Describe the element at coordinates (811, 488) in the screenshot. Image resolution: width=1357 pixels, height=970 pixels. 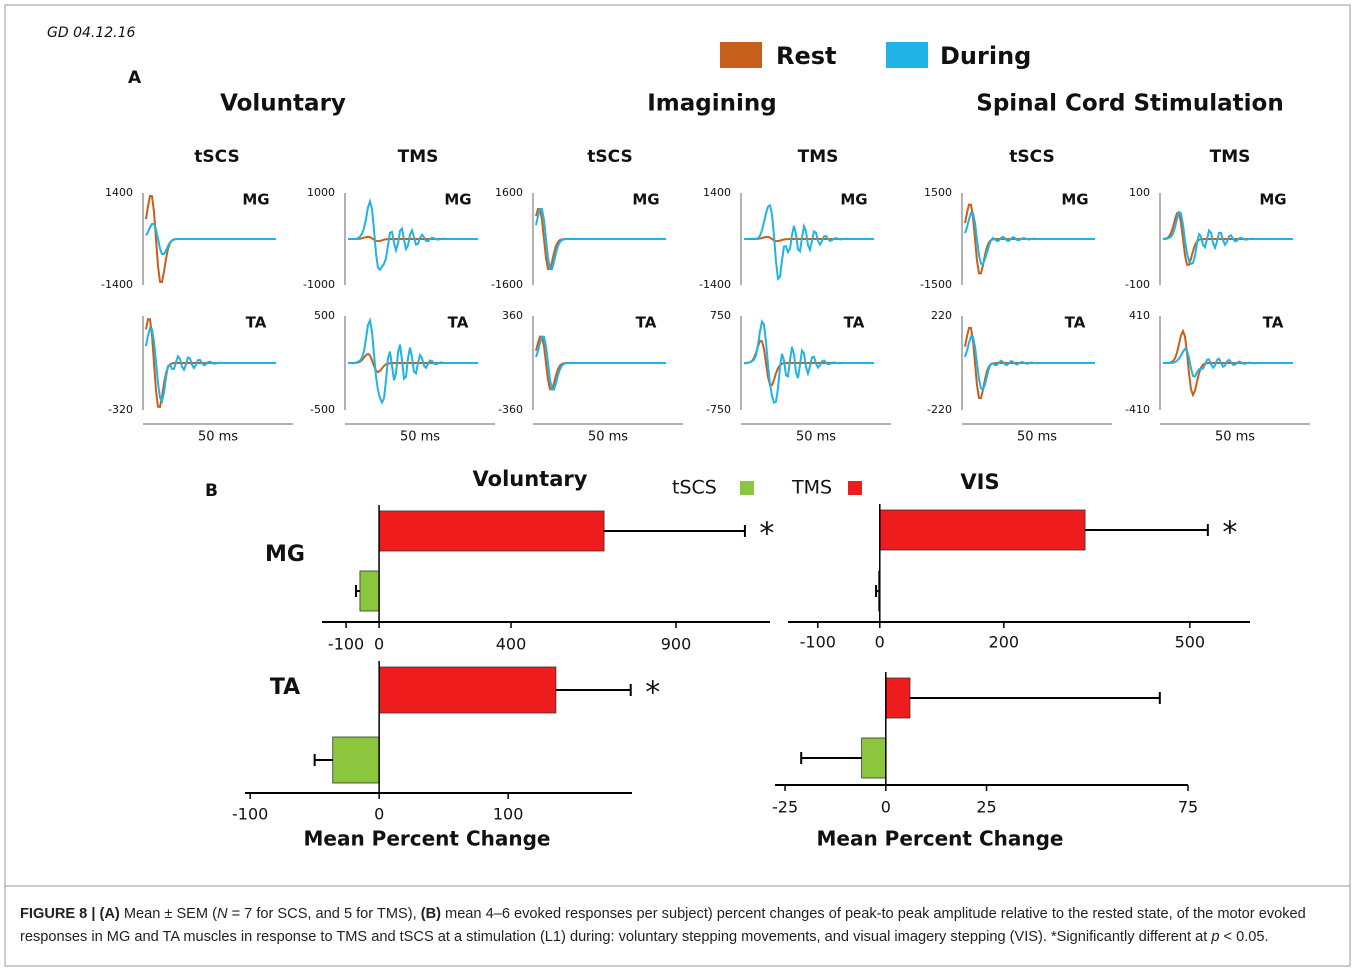
I see `legend-label: TMS` at that location.